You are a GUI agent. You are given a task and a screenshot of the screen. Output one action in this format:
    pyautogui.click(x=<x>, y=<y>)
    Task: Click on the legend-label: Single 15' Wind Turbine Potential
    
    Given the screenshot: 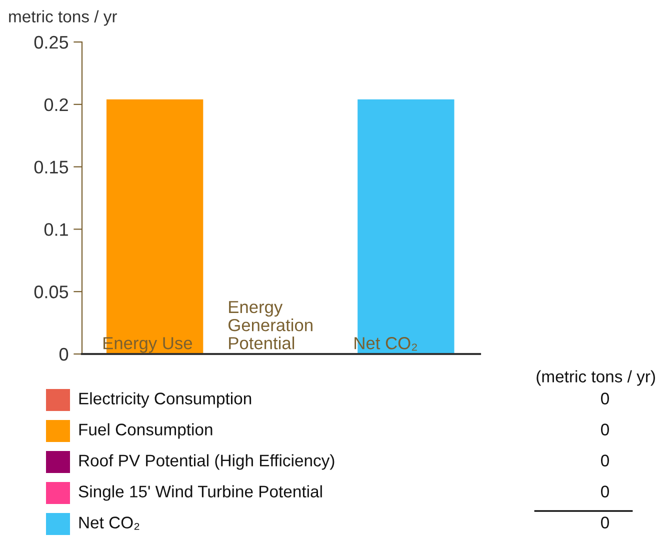 What is the action you would take?
    pyautogui.click(x=200, y=493)
    